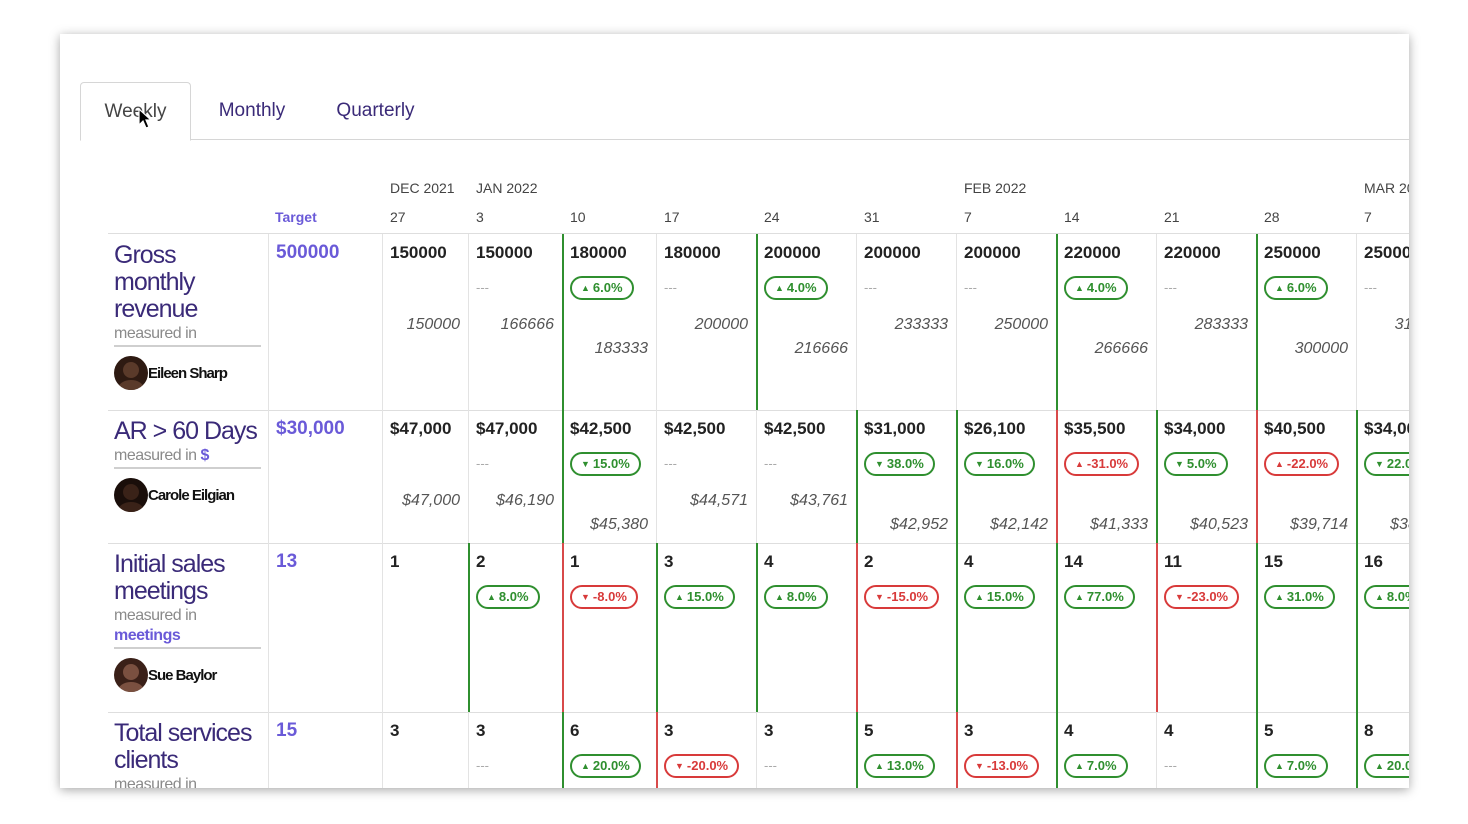  I want to click on actual-value: 15, so click(1273, 561).